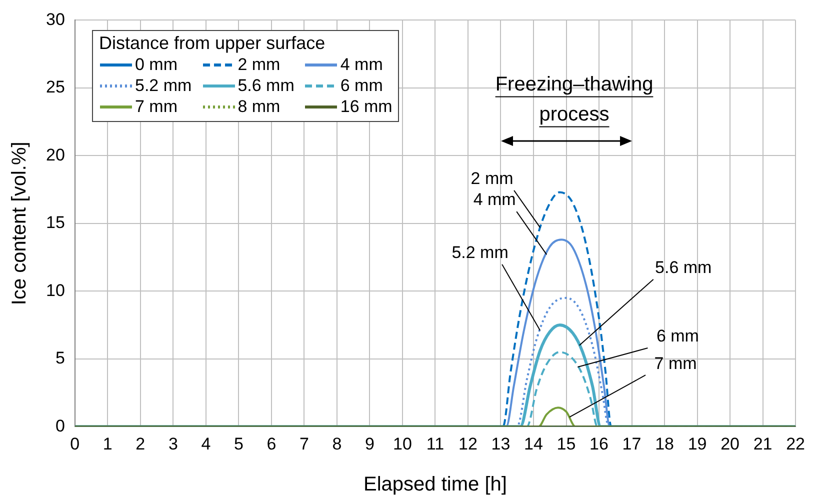 The width and height of the screenshot is (813, 501). I want to click on legend-label: 16 mm, so click(366, 107).